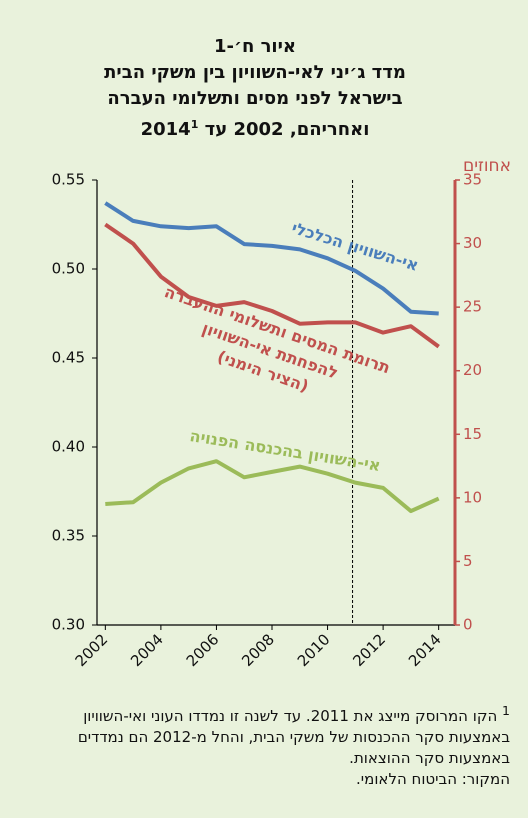 The height and width of the screenshot is (818, 528). What do you see at coordinates (68, 180) in the screenshot?
I see `y-tick-label: 0.55` at bounding box center [68, 180].